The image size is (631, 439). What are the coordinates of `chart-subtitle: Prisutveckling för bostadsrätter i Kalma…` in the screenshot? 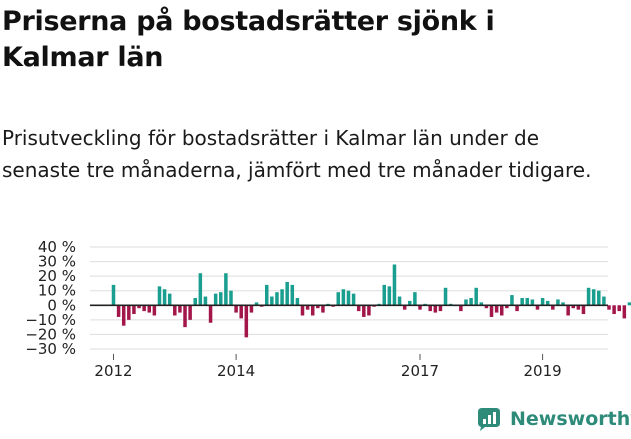 It's located at (297, 154).